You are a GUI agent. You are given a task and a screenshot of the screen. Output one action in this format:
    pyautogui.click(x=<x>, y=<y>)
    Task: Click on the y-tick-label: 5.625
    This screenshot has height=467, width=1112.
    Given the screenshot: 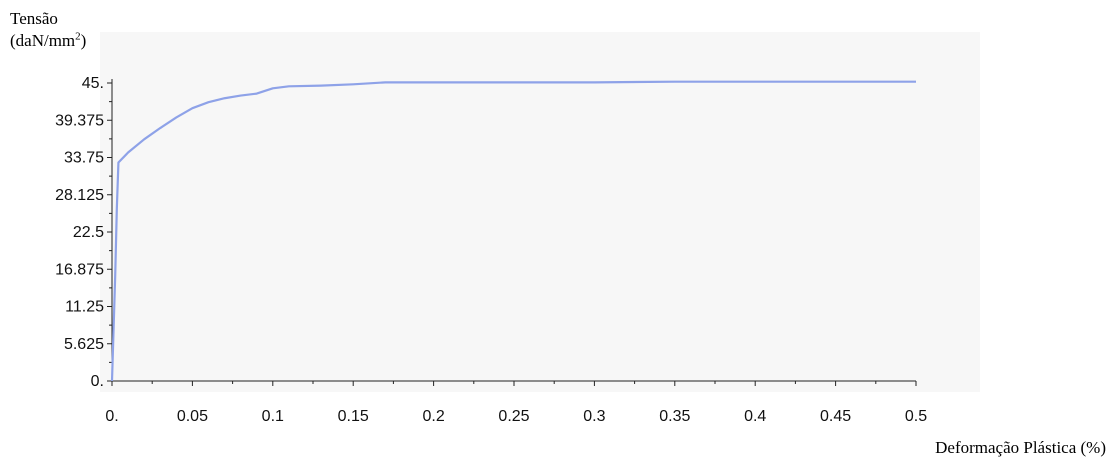 What is the action you would take?
    pyautogui.click(x=84, y=344)
    